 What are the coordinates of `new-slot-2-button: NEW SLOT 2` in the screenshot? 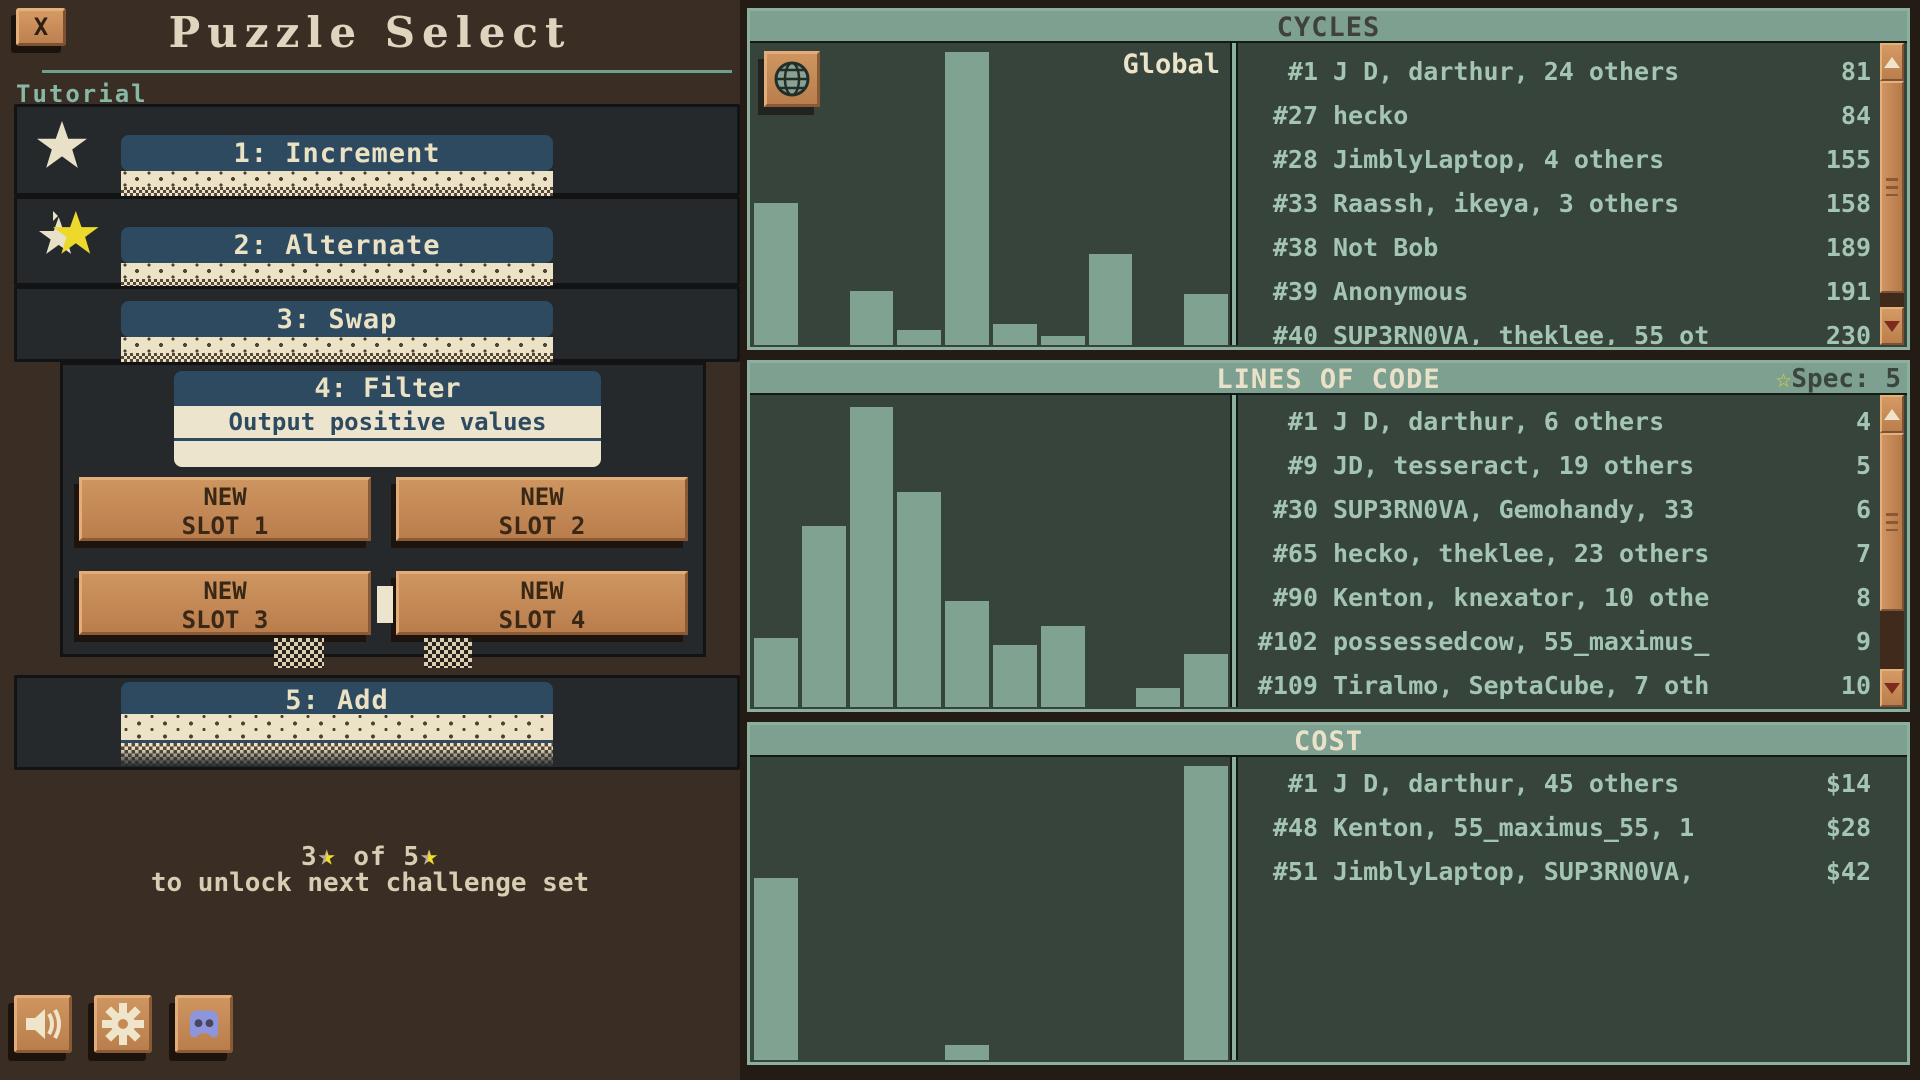 It's located at (542, 509).